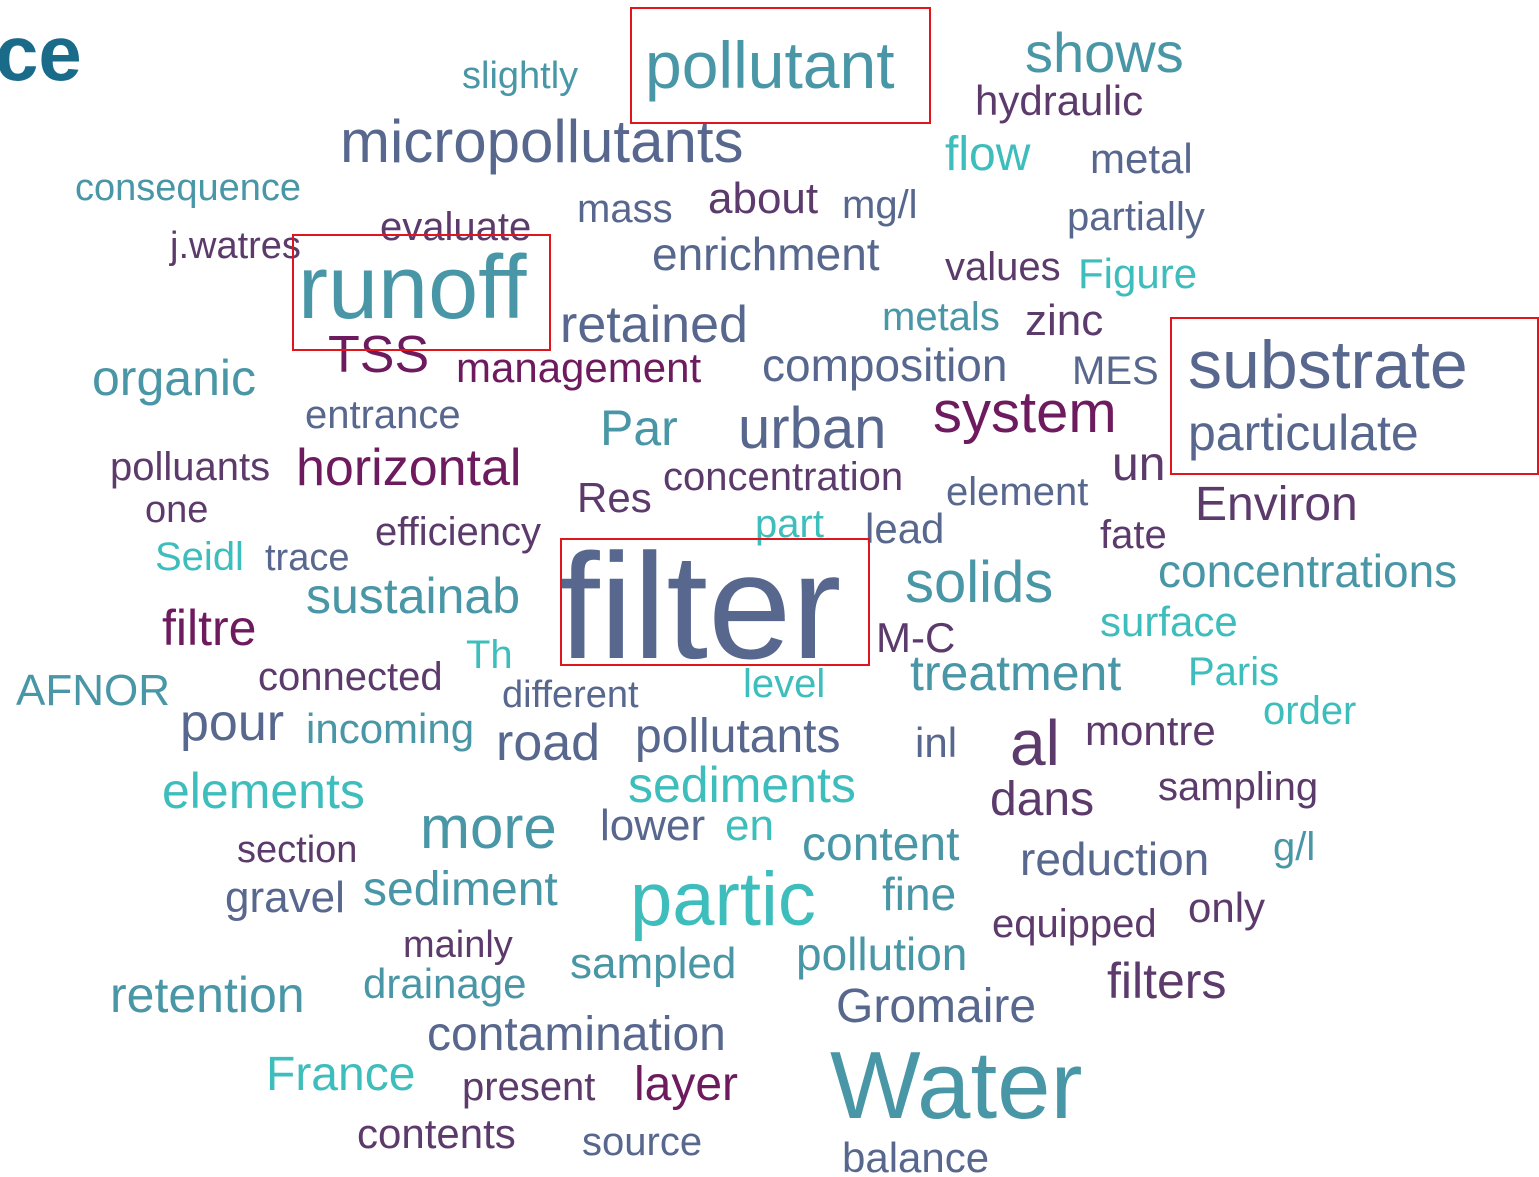 This screenshot has height=1177, width=1539. What do you see at coordinates (654, 325) in the screenshot?
I see `word: retained` at bounding box center [654, 325].